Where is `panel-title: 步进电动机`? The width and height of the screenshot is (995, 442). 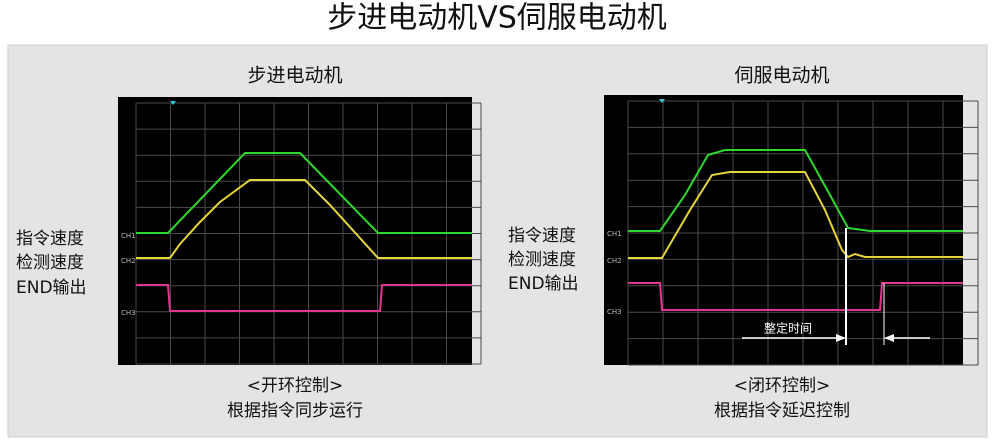 panel-title: 步进电动机 is located at coordinates (294, 76).